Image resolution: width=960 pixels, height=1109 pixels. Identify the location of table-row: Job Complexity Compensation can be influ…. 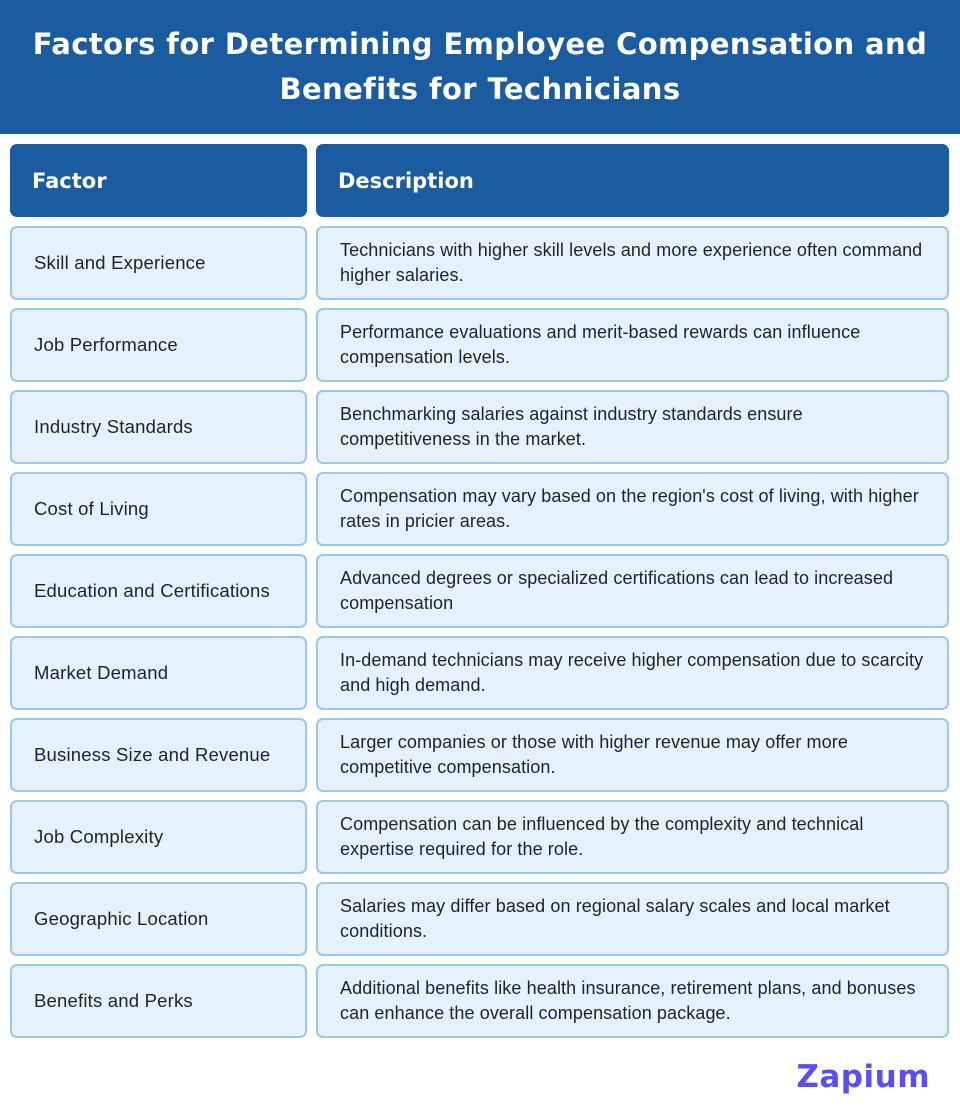
(480, 837).